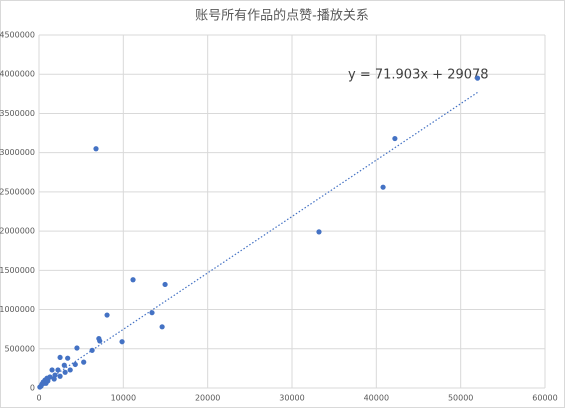  I want to click on x-tick-label: 20000, so click(207, 398).